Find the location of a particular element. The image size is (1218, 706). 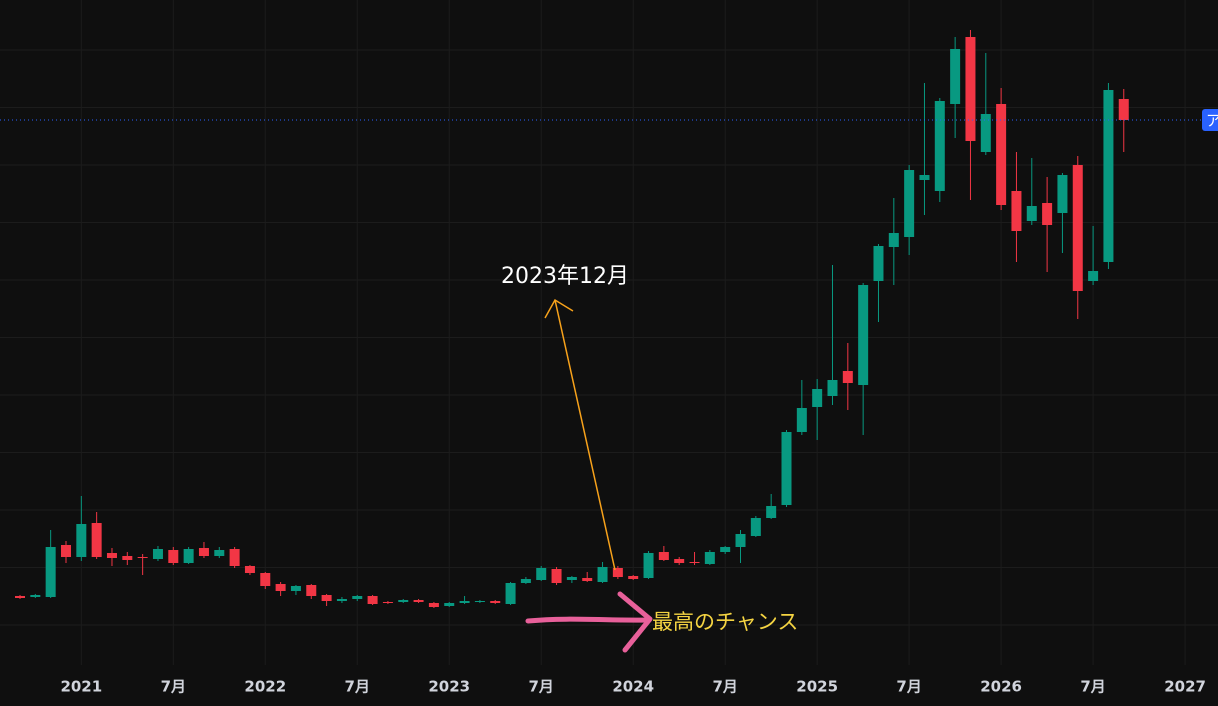

annotation-text: 最高のチャンス is located at coordinates (725, 622).